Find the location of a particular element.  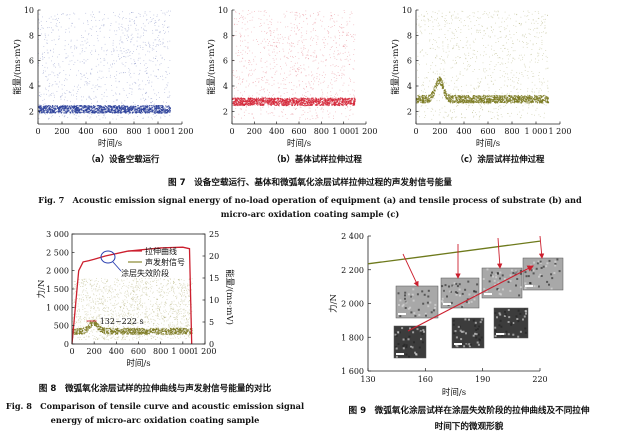

fig8-caption-cn: 图 8 微弧氧化涂层试样的拉伸曲线与声发射信号能量的对比 is located at coordinates (155, 389).